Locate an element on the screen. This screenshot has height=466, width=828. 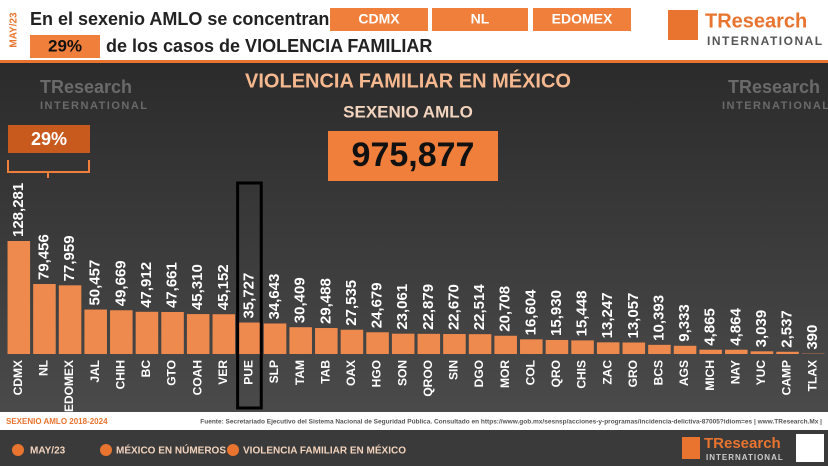
share: 29% is located at coordinates (65, 45).